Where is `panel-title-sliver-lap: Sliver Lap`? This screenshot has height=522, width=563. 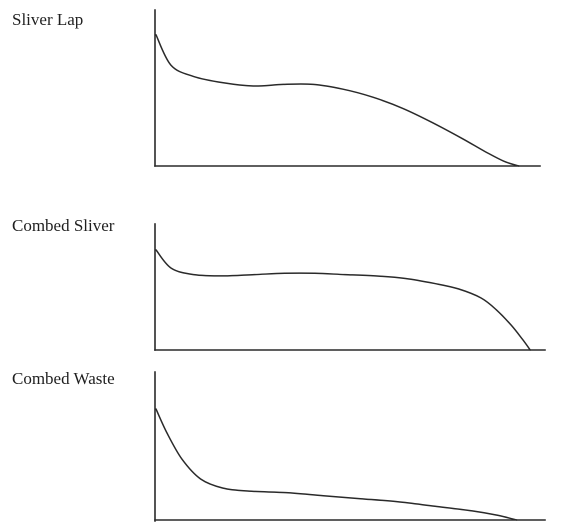
panel-title-sliver-lap: Sliver Lap is located at coordinates (47, 19).